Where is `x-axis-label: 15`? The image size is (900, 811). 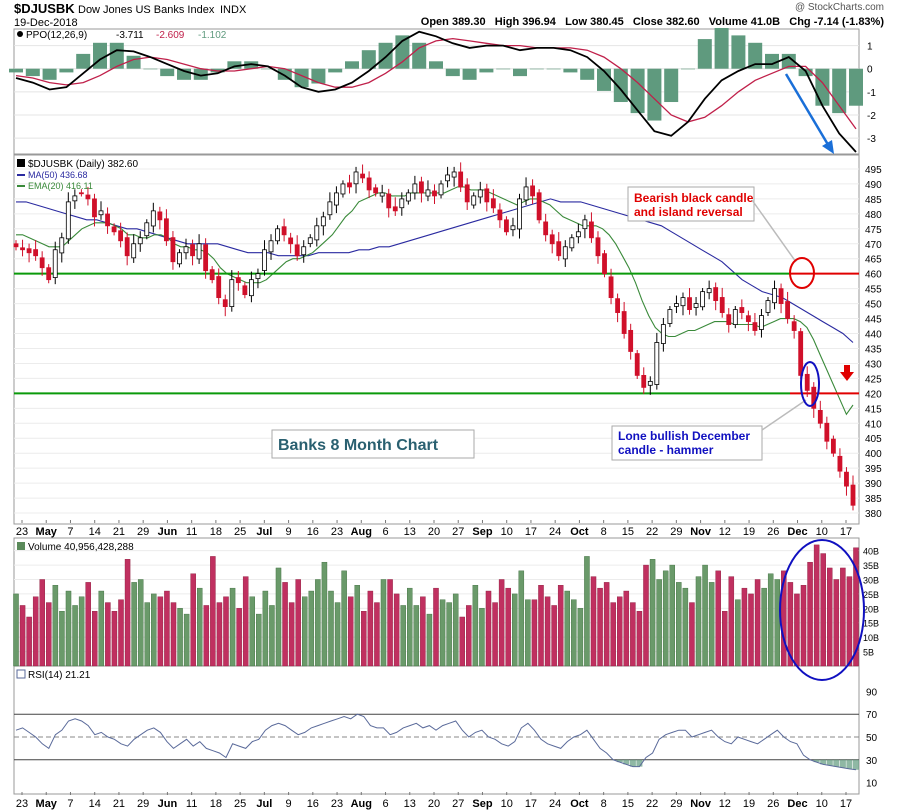 x-axis-label: 15 is located at coordinates (628, 532).